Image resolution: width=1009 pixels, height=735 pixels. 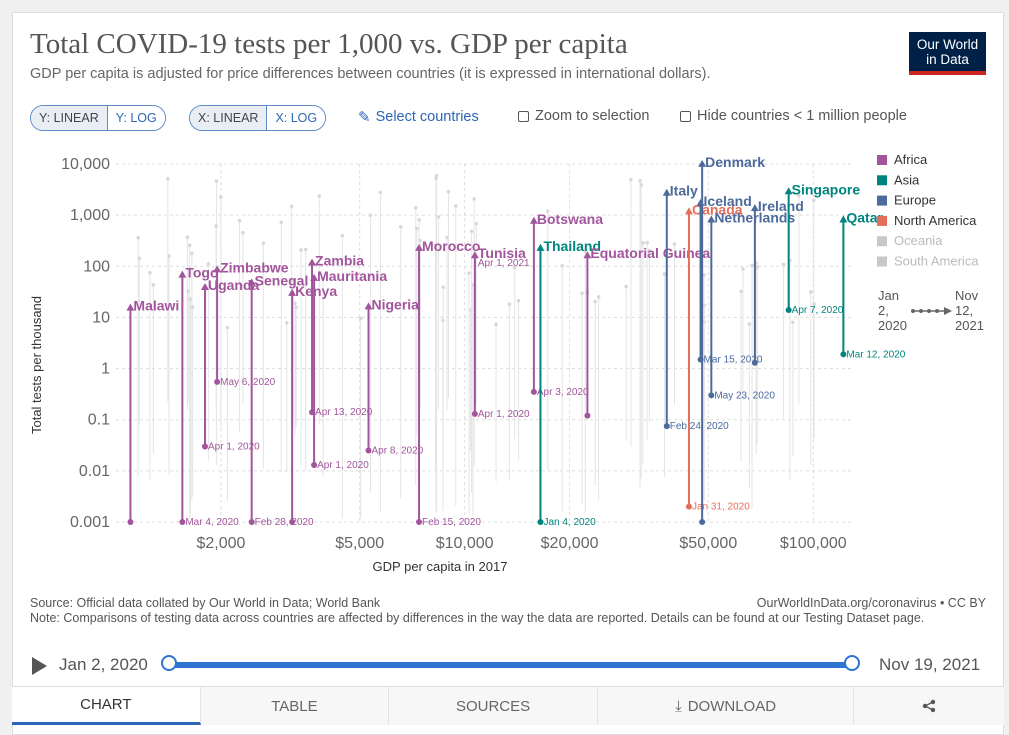 What do you see at coordinates (451, 522) in the screenshot?
I see `series-start-date-label: Feb 15, 2020` at bounding box center [451, 522].